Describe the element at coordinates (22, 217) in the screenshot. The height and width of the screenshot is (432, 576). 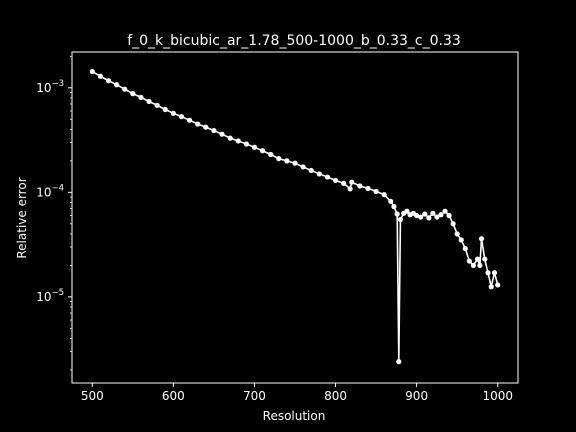
I see `y-axis-label: Relative error` at that location.